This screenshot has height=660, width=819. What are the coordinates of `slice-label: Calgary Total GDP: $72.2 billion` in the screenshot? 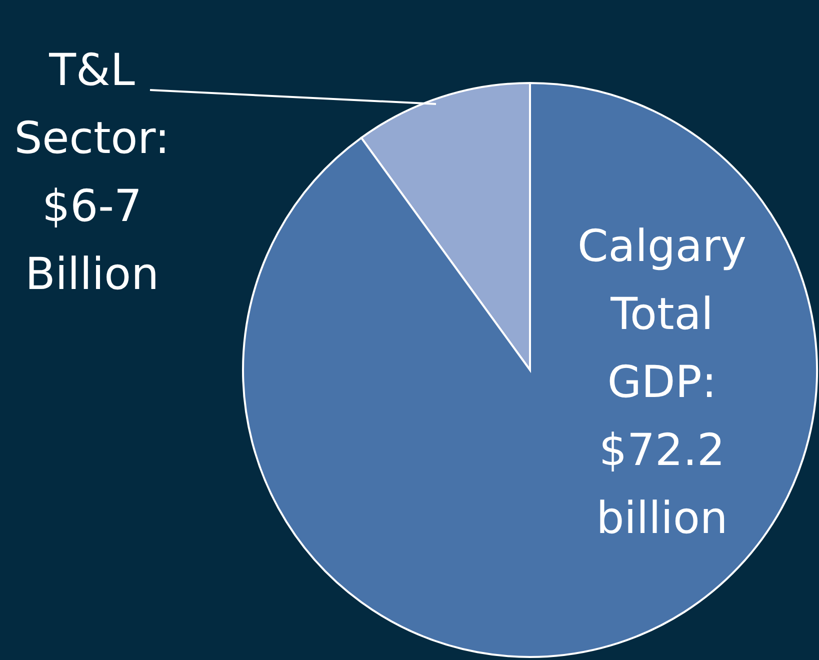 It's located at (662, 382).